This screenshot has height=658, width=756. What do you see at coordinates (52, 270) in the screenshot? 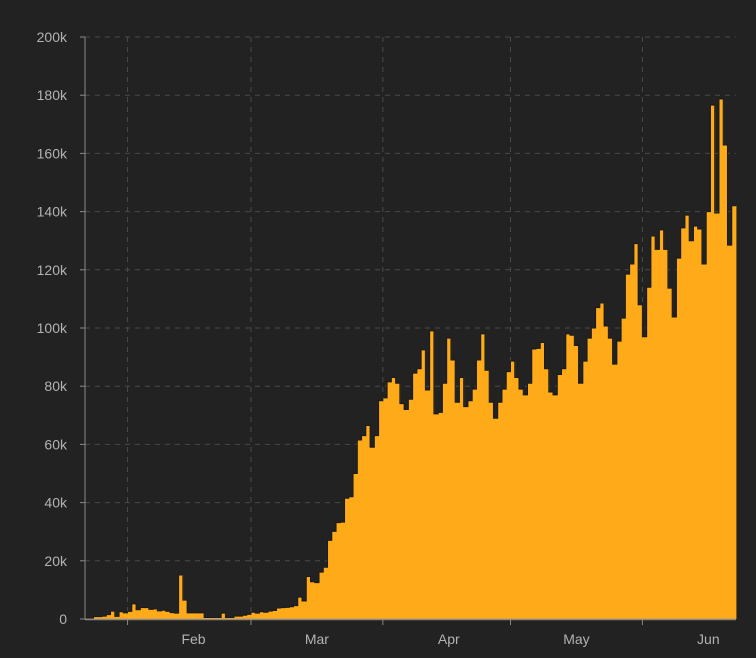
I see `y-tick-label: 120k` at bounding box center [52, 270].